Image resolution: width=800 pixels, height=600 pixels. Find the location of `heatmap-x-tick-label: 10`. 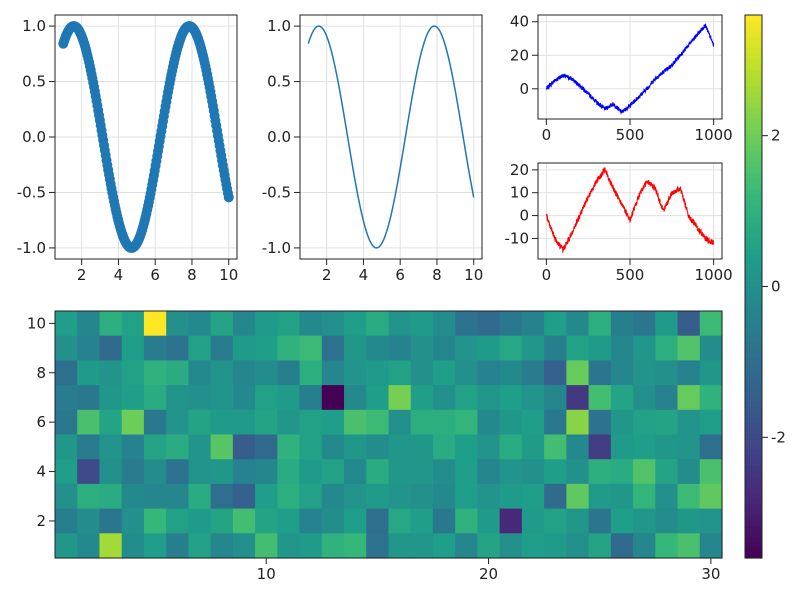

heatmap-x-tick-label: 10 is located at coordinates (266, 574).